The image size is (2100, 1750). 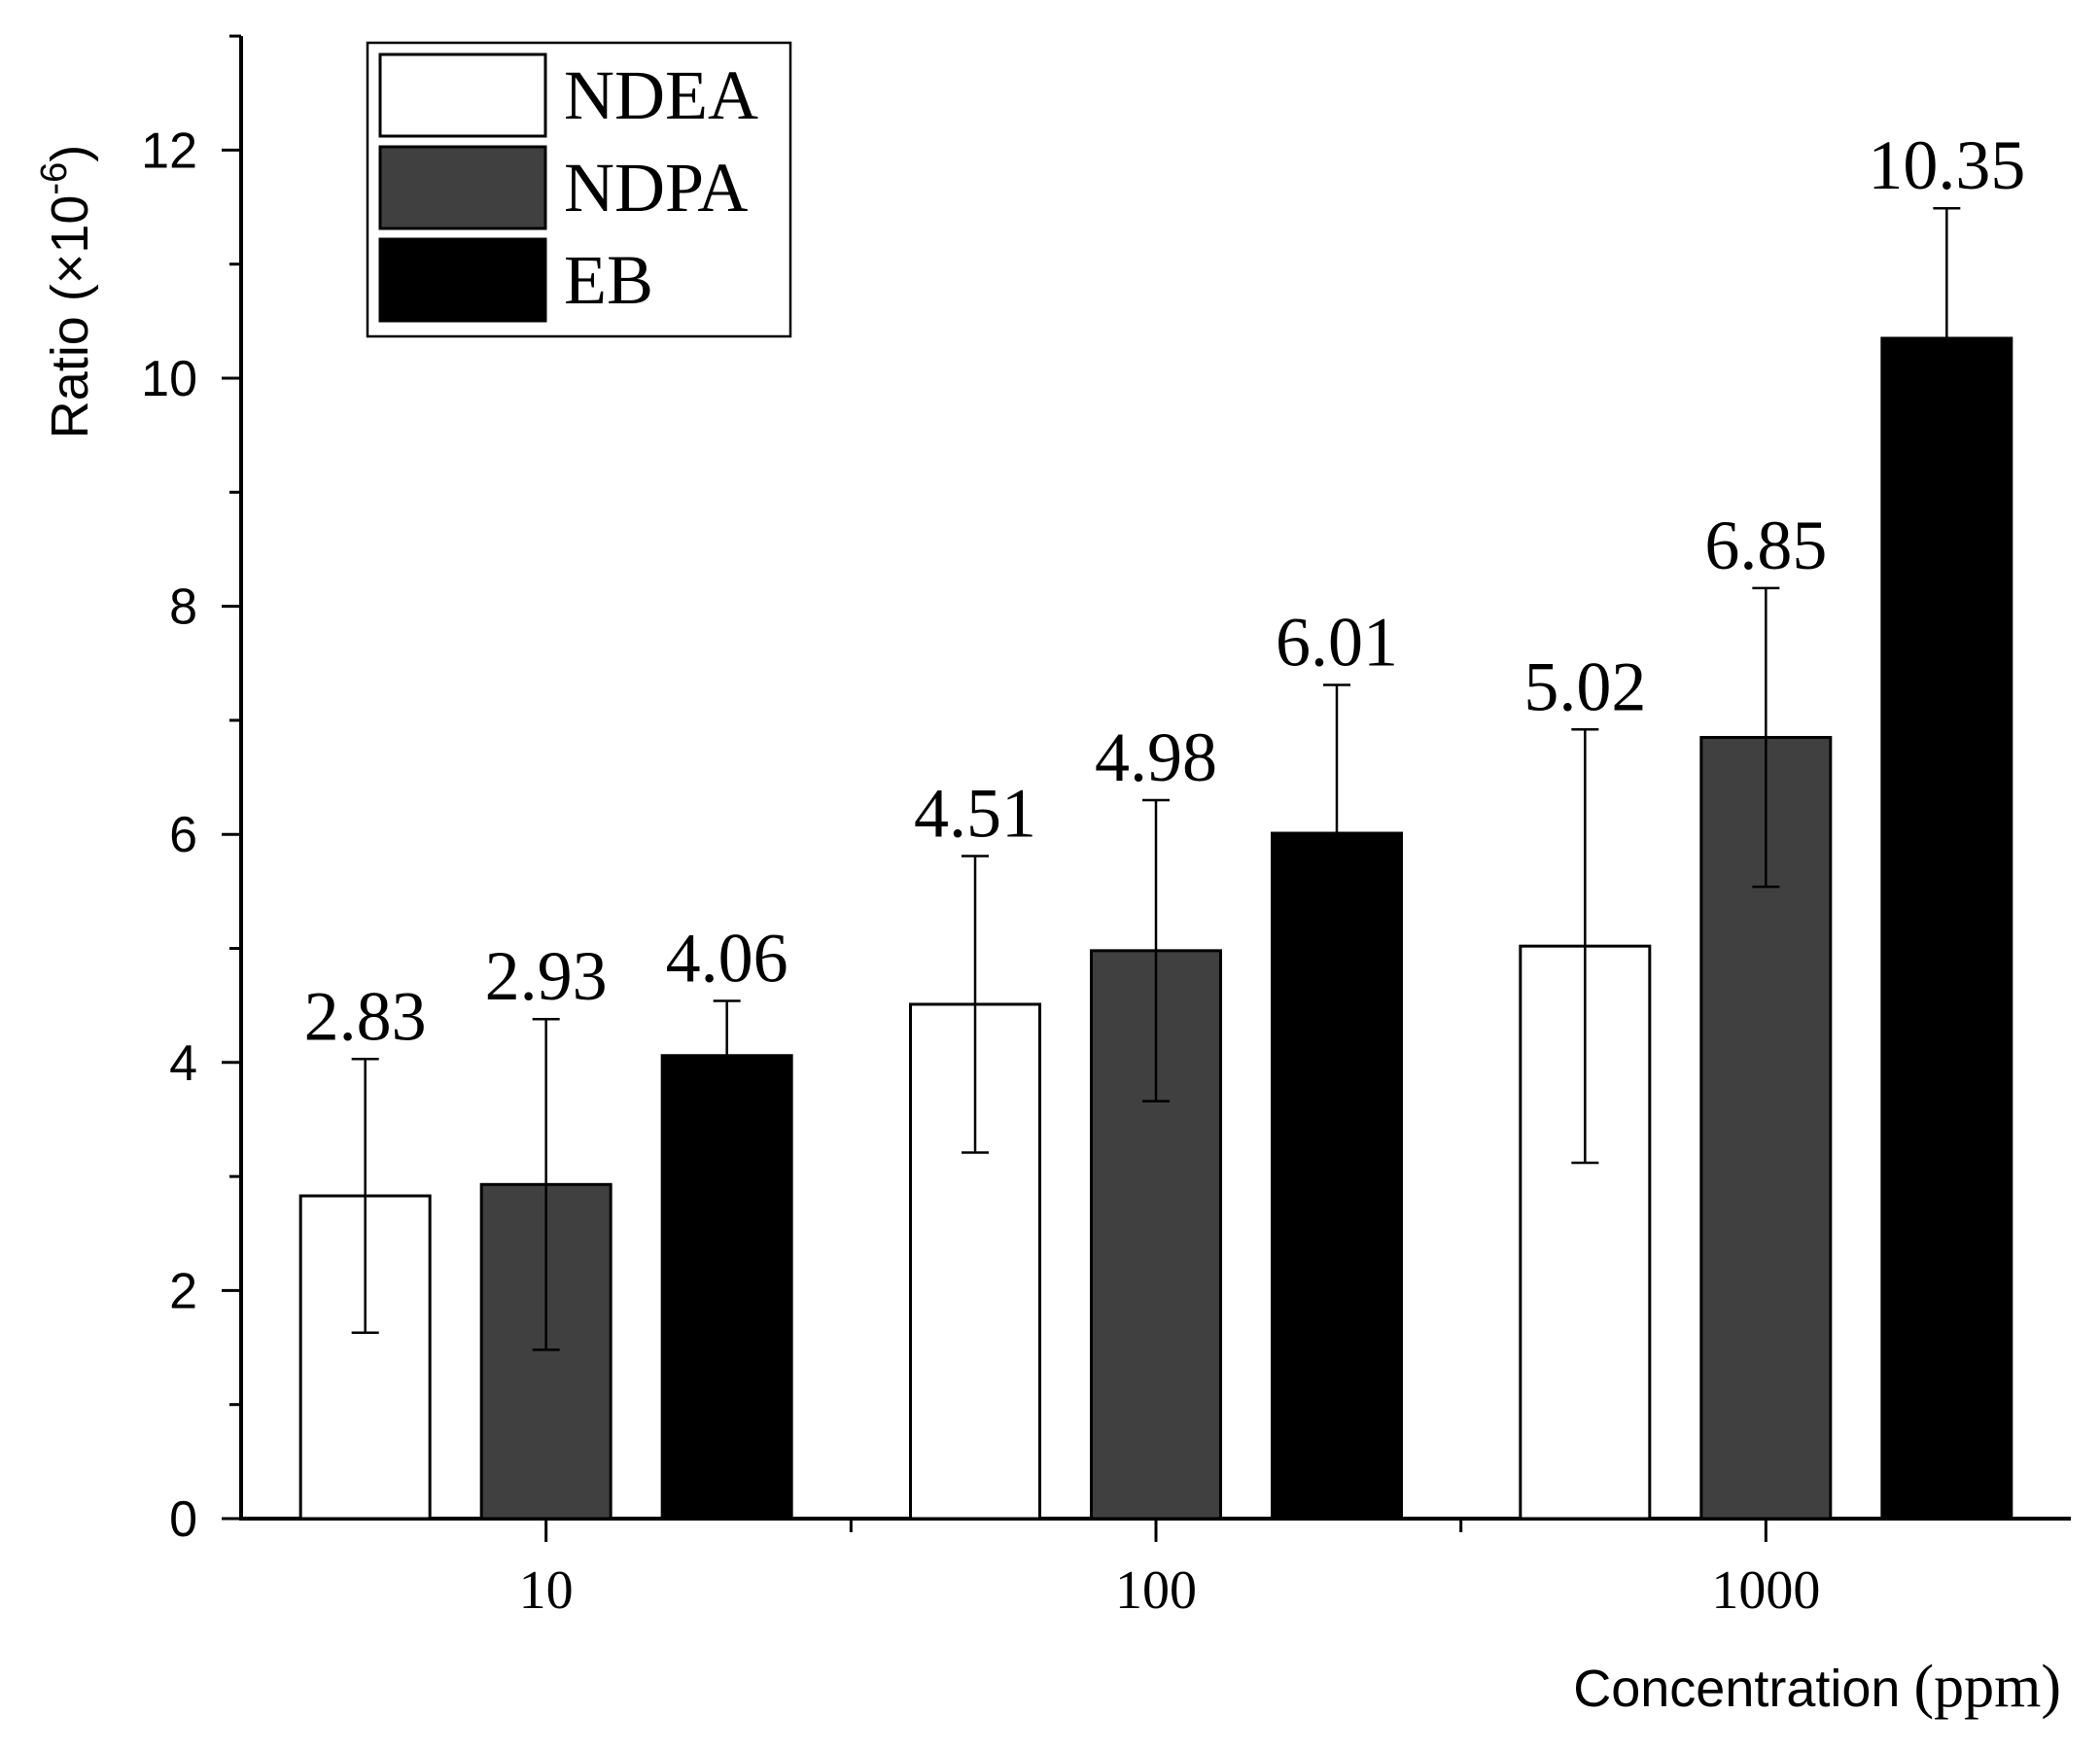 I want to click on y-tick-label: 6, so click(x=183, y=835).